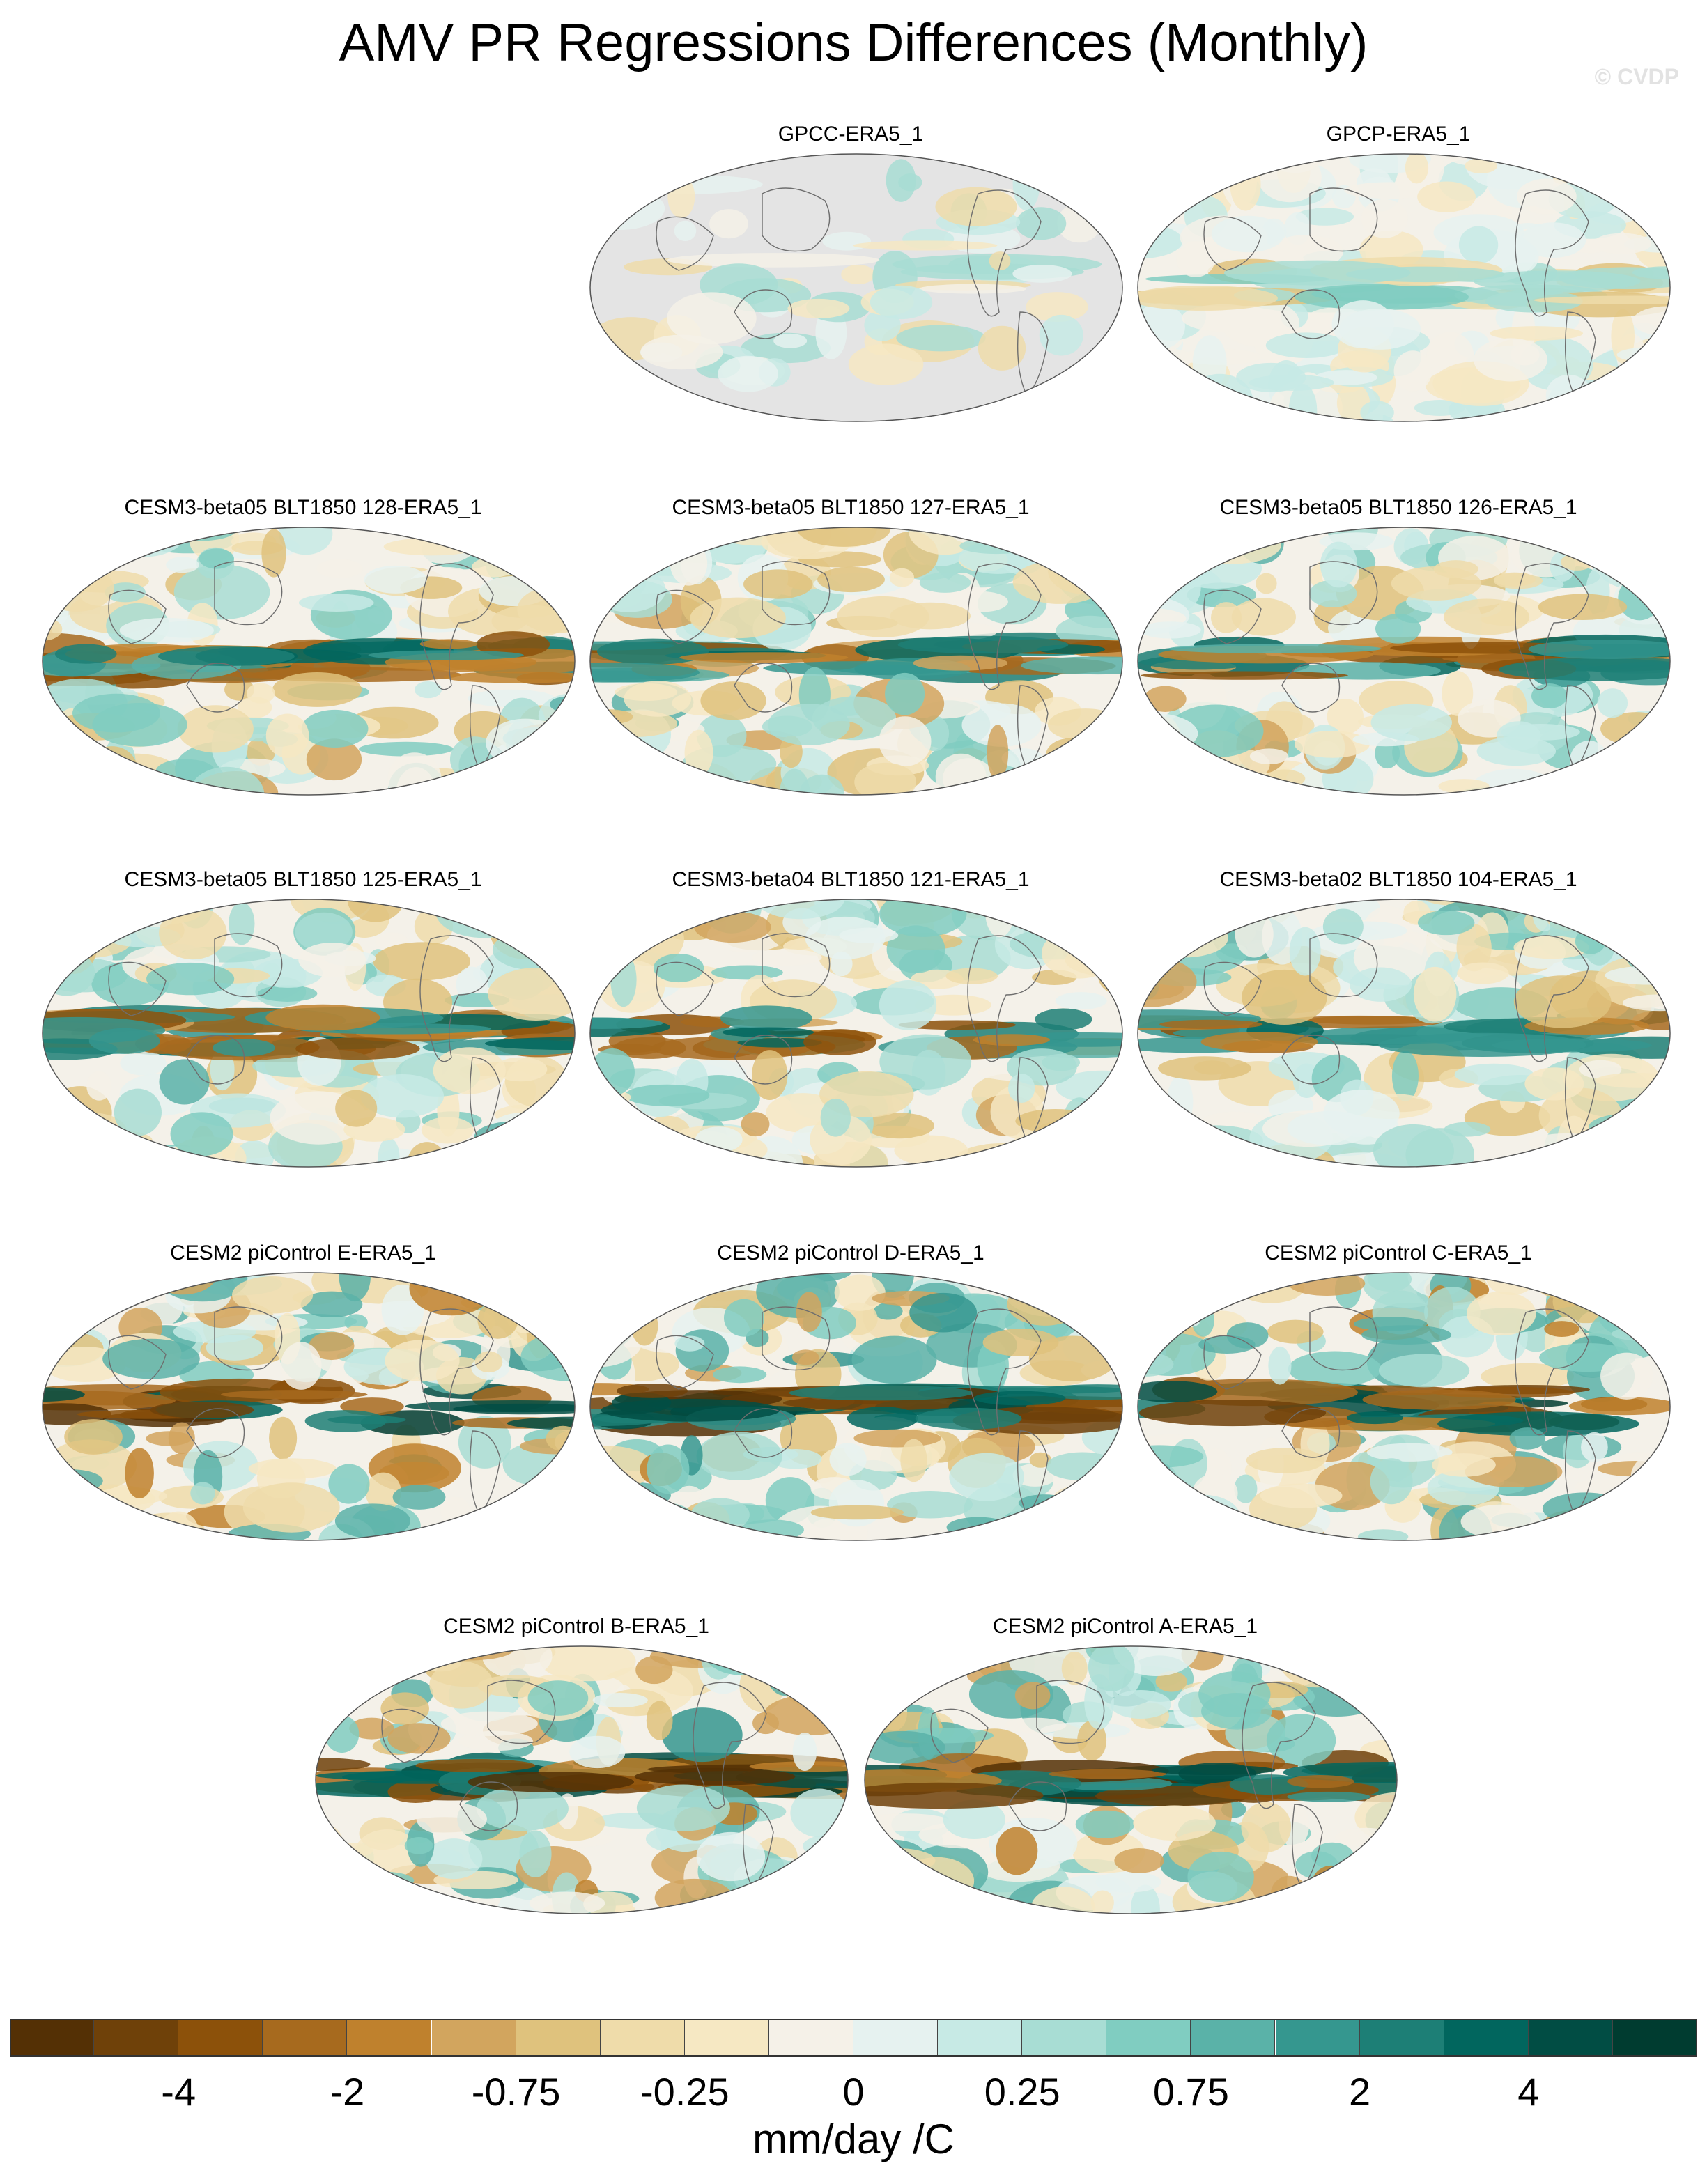  What do you see at coordinates (851, 507) in the screenshot?
I see `panel-title: CESM3-beta05 BLT1850 127-ERA5_1` at bounding box center [851, 507].